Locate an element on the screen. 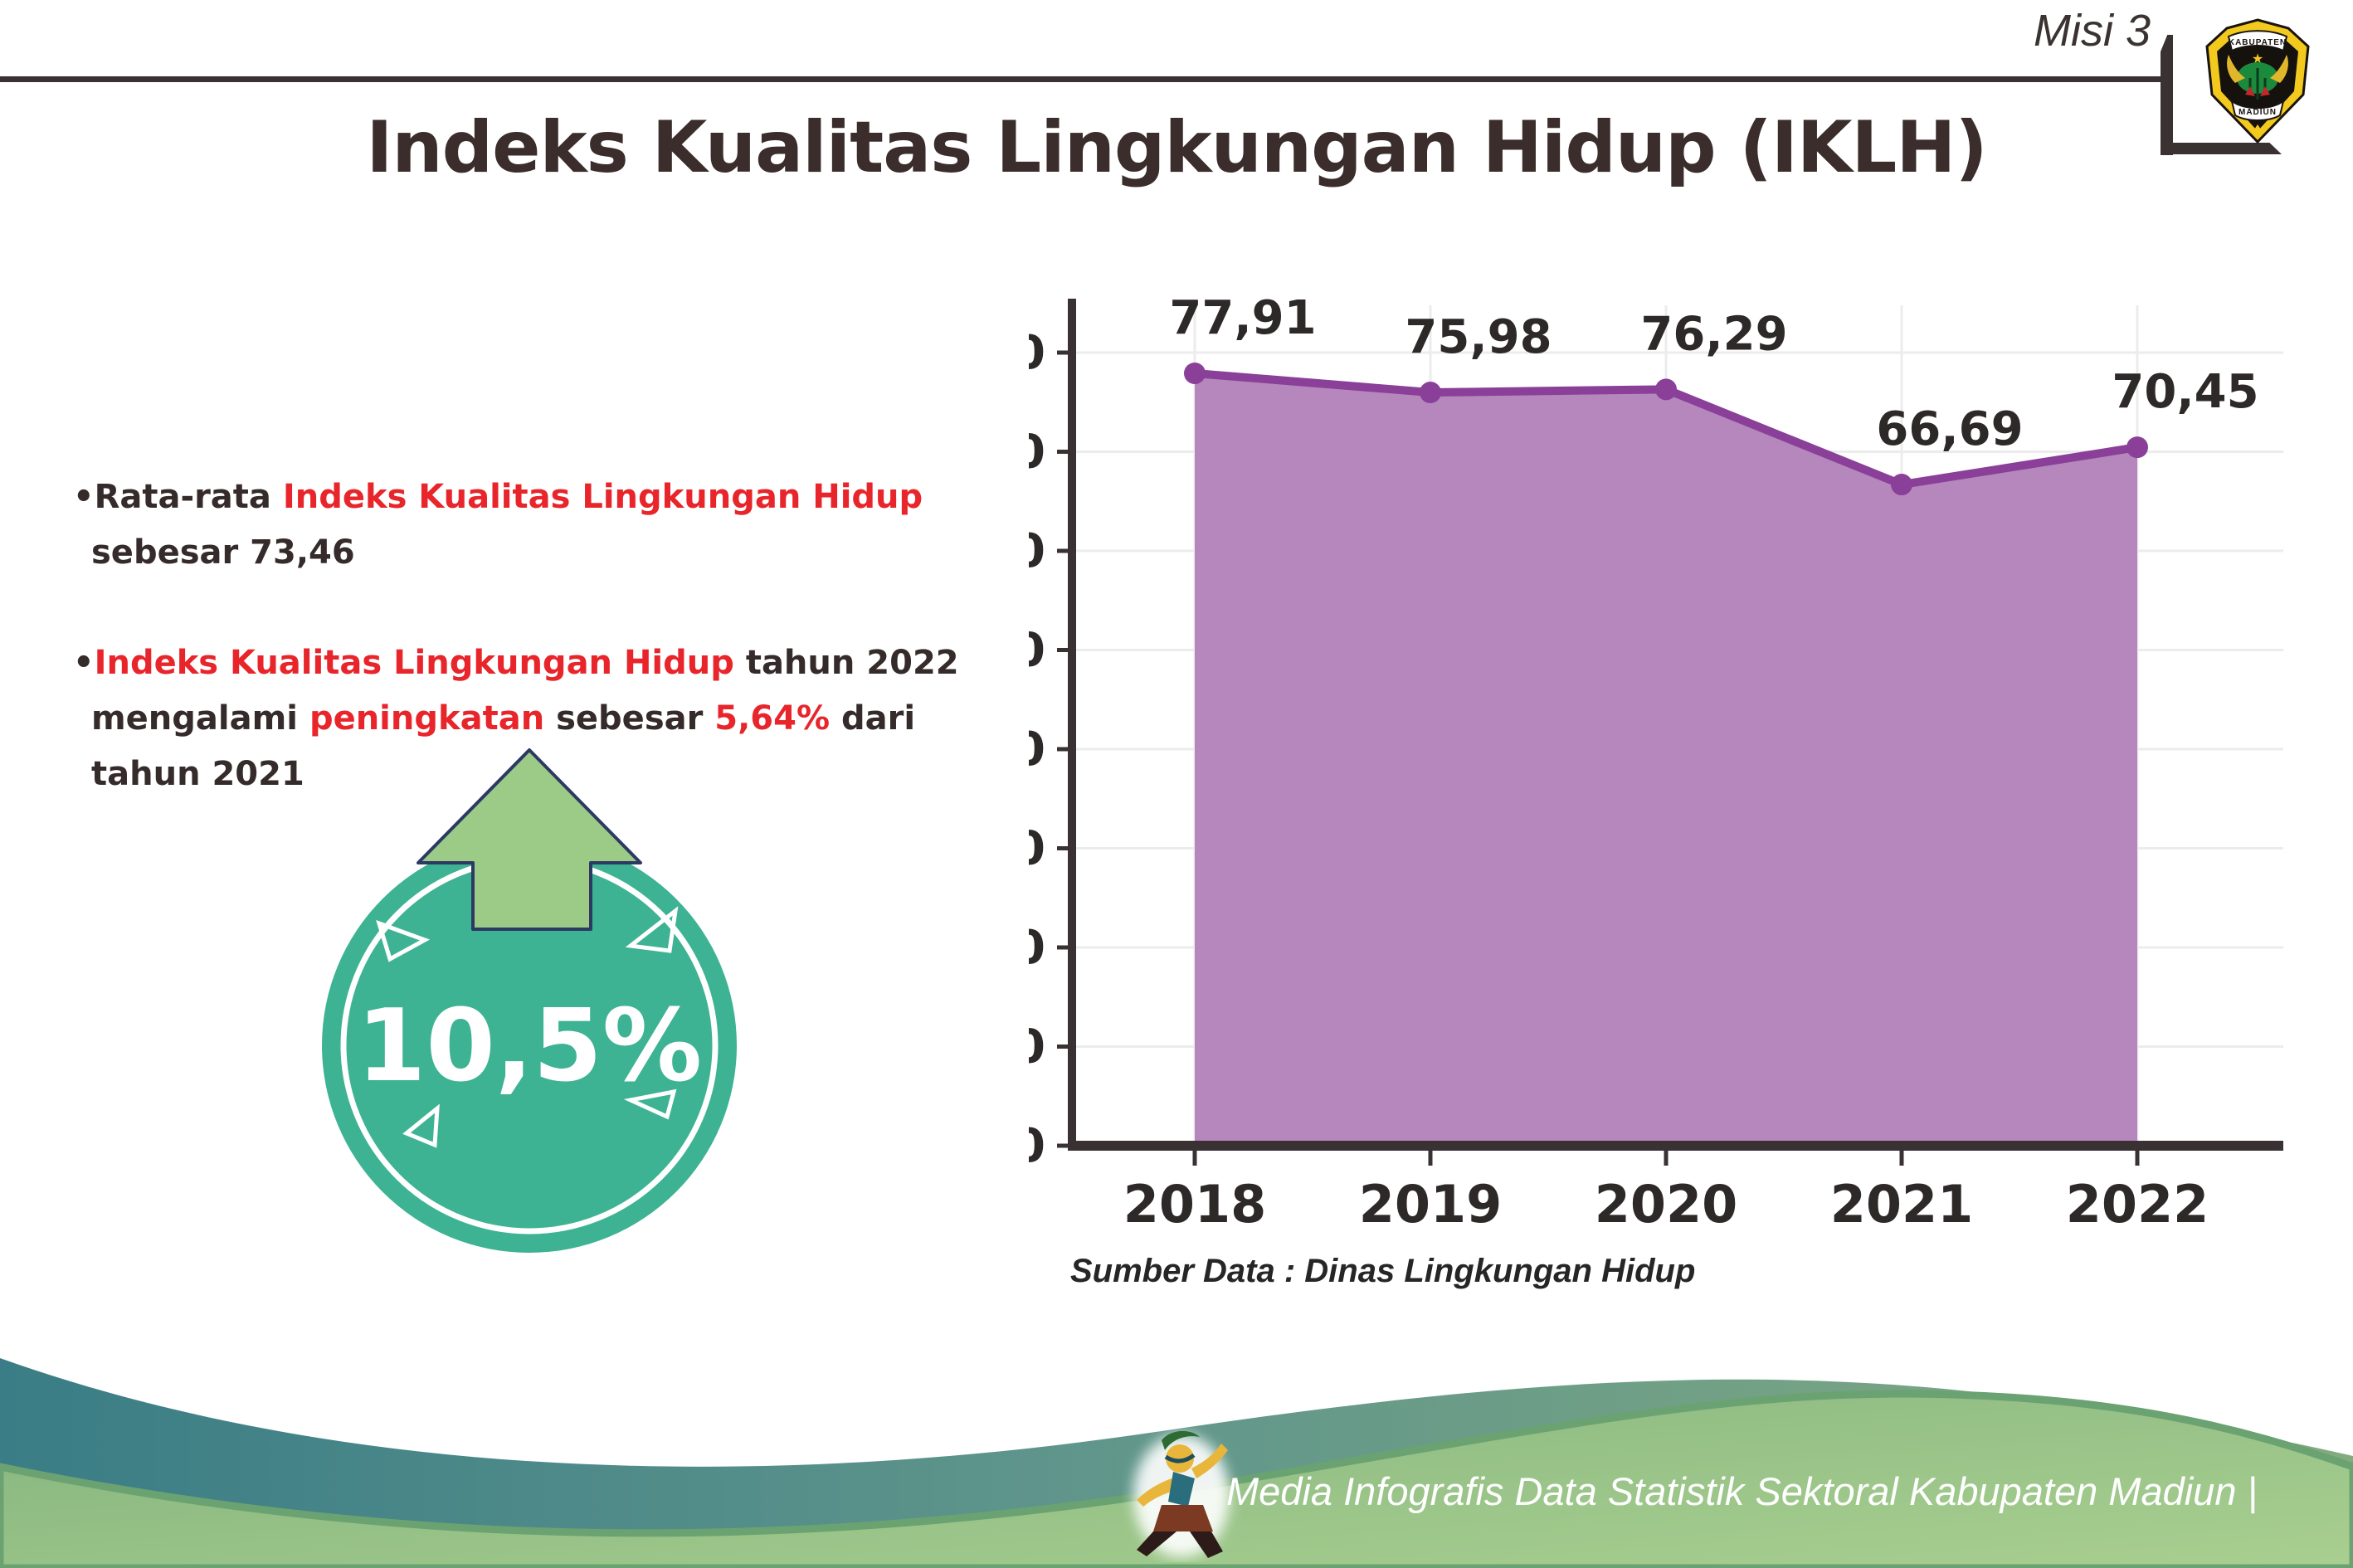 The image size is (2353, 1568). logo-right-wing is located at coordinates (2279, 69).